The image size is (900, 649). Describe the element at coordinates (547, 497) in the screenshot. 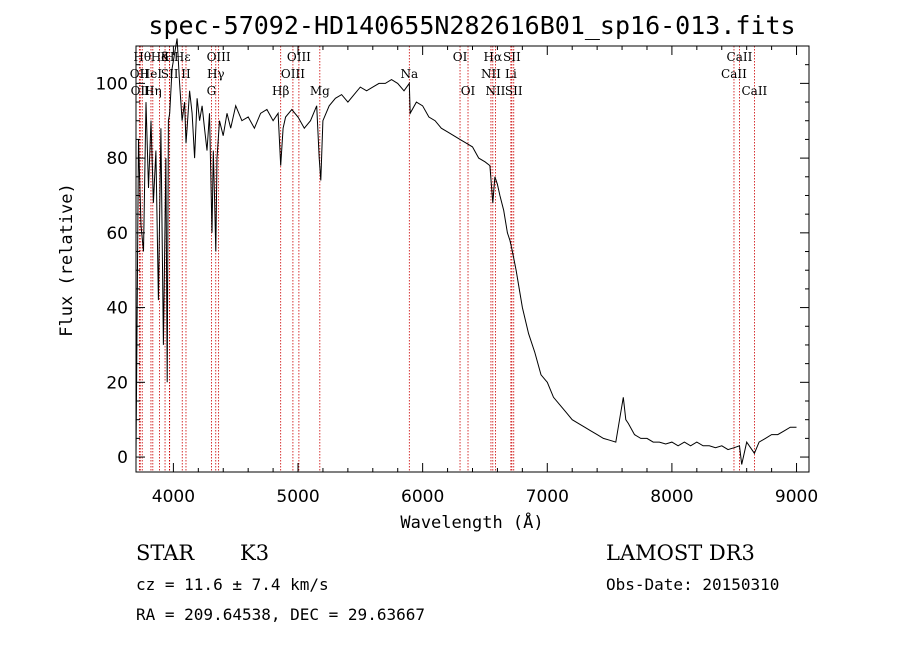

I see `x-tick-label-3: 7000` at that location.